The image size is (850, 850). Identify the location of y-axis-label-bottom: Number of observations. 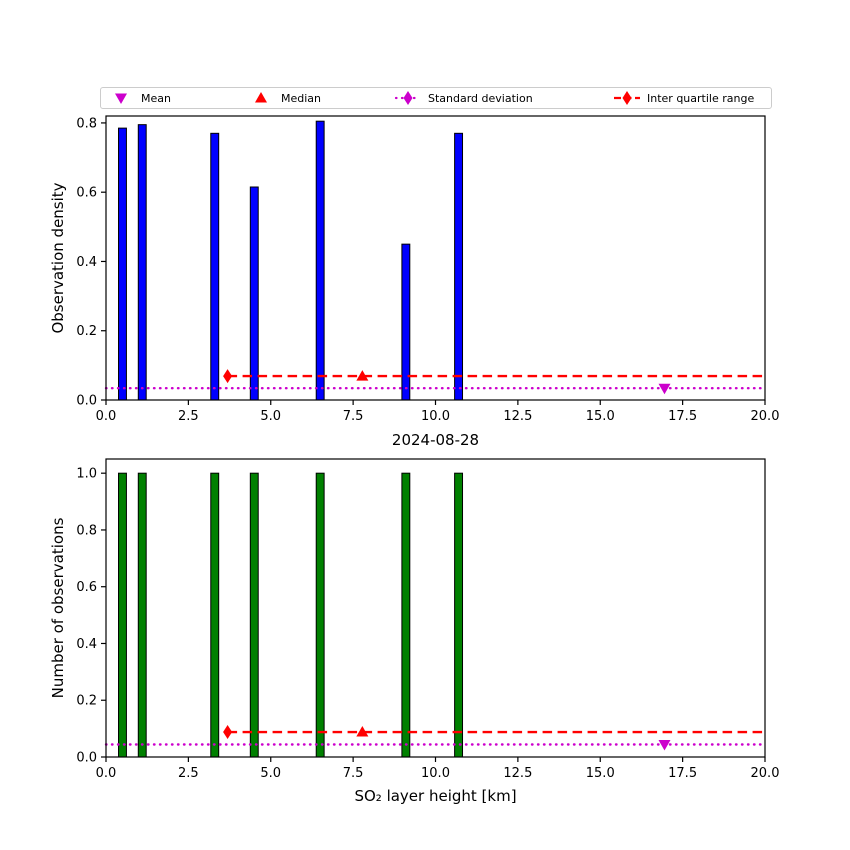
(58, 608).